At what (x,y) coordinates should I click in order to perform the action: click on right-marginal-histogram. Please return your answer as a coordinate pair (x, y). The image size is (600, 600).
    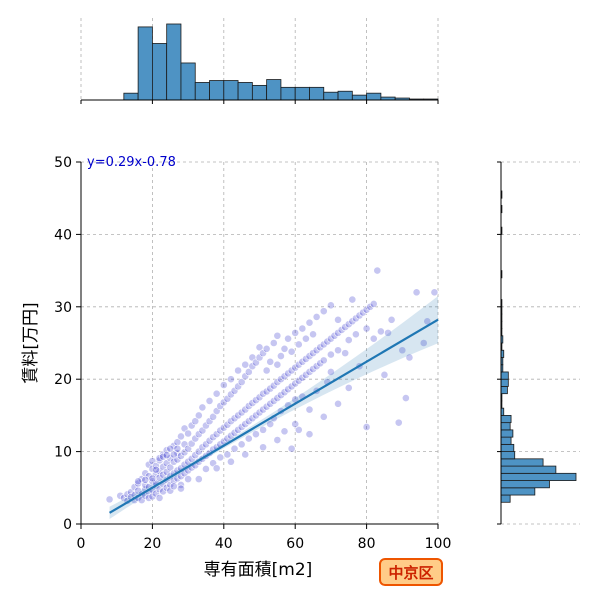
    Looking at the image, I should click on (538, 343).